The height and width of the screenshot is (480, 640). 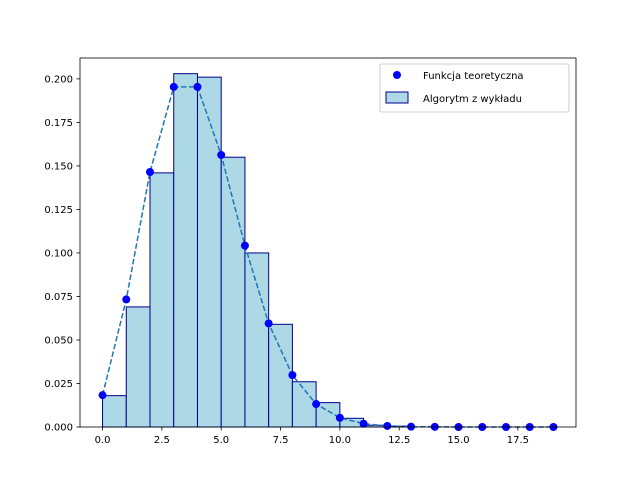 I want to click on y-tick-label: 0.000, so click(x=58, y=428).